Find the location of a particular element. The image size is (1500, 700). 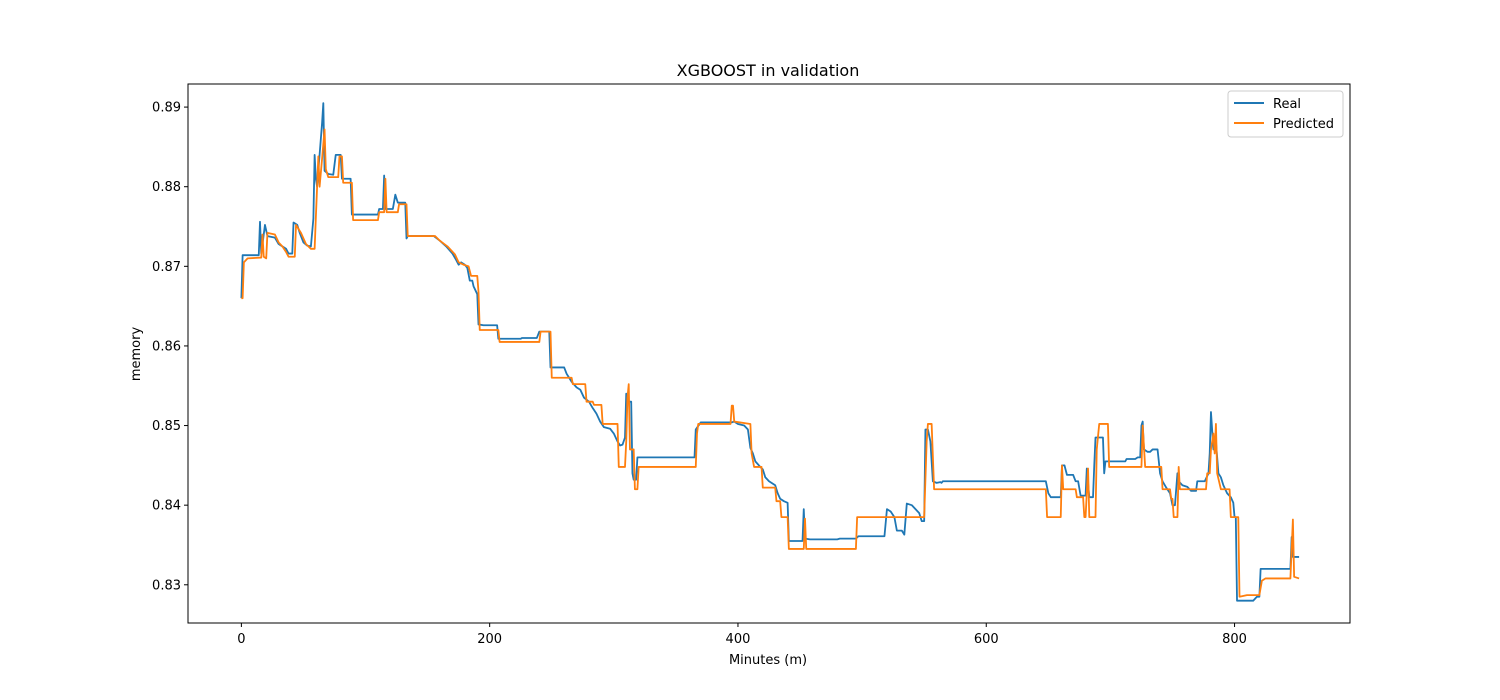

y-axis: 0.83 0.84 0.85 0.86 0.87 0.88 0.89 is located at coordinates (170, 347).